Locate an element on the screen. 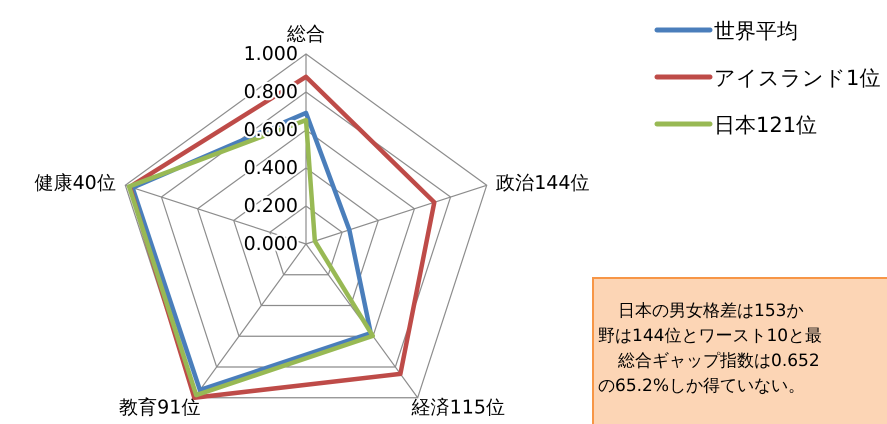  y-tick-label: 0.200 is located at coordinates (271, 206).